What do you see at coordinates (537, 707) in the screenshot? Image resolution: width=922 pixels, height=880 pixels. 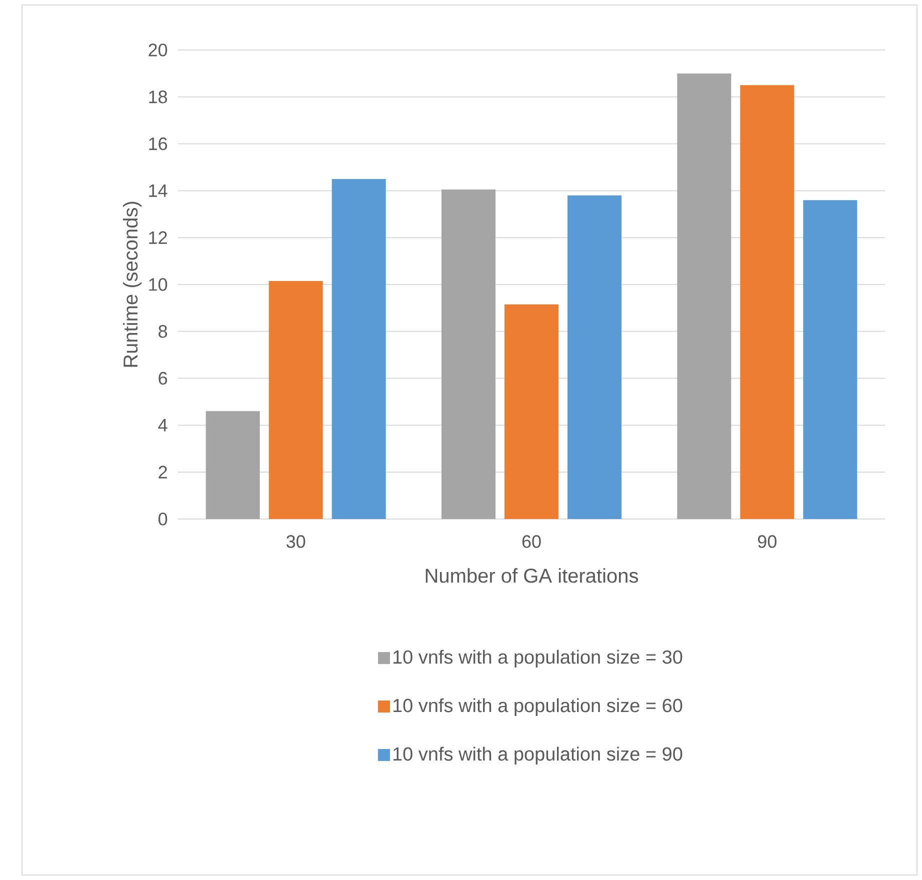 I see `legend-label: 10 vnfs with a population size = 60` at bounding box center [537, 707].